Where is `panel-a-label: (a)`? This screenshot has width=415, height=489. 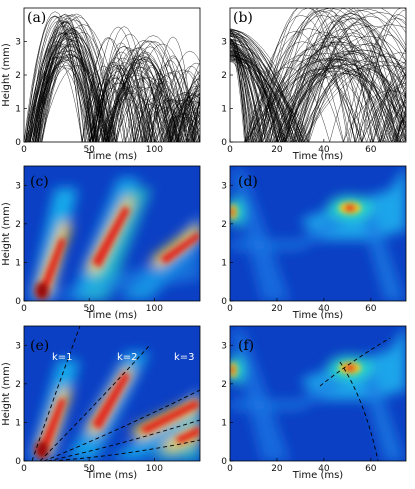 panel-a-label: (a) is located at coordinates (36, 18).